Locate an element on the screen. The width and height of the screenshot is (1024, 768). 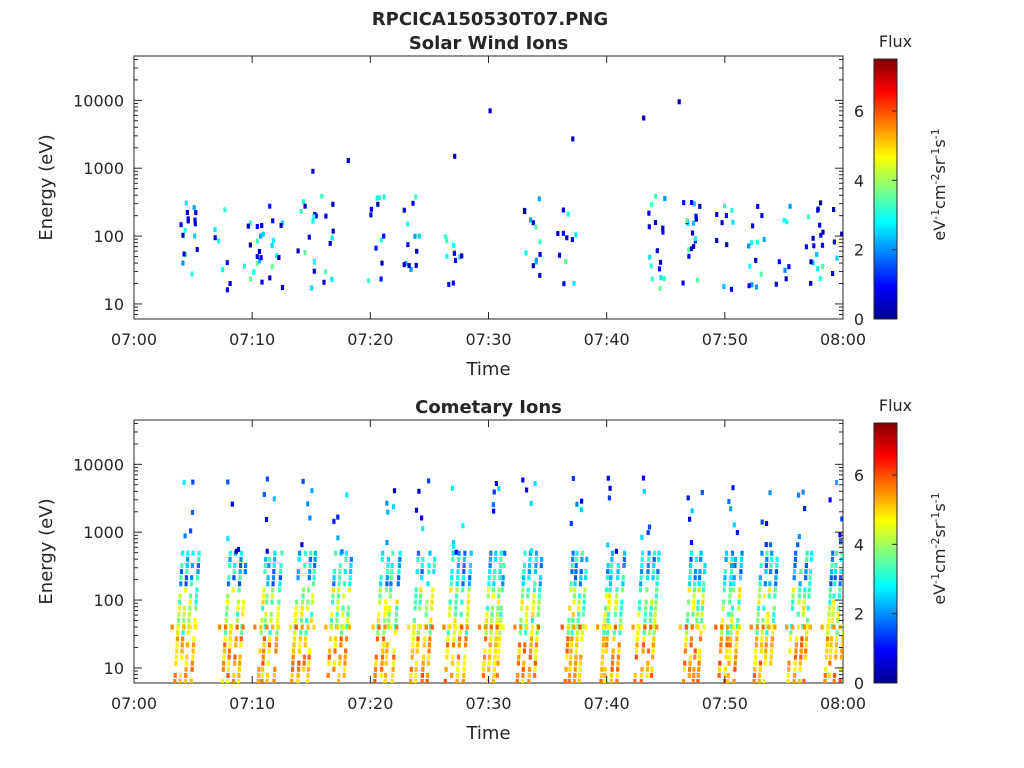
colorbar-unit-label: eV-1cm-2sr-1s-1 is located at coordinates (939, 548).